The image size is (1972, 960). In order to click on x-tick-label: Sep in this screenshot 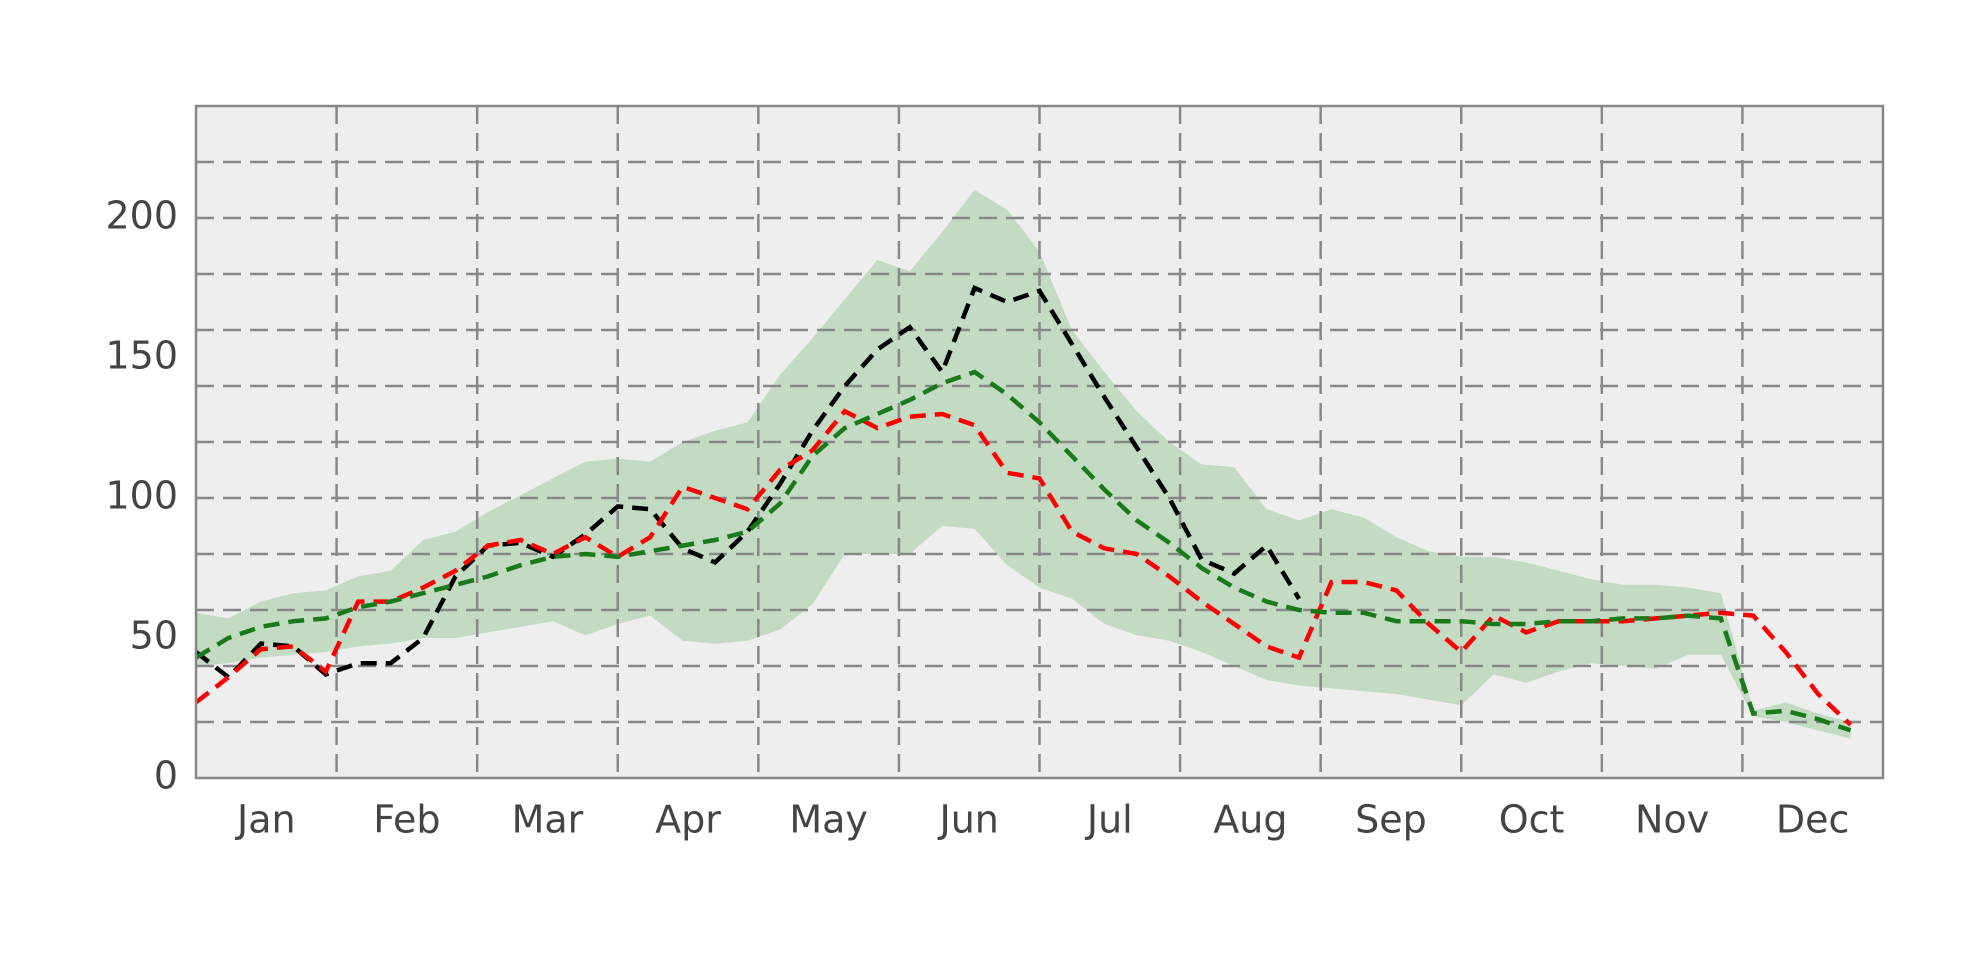, I will do `click(1391, 820)`.